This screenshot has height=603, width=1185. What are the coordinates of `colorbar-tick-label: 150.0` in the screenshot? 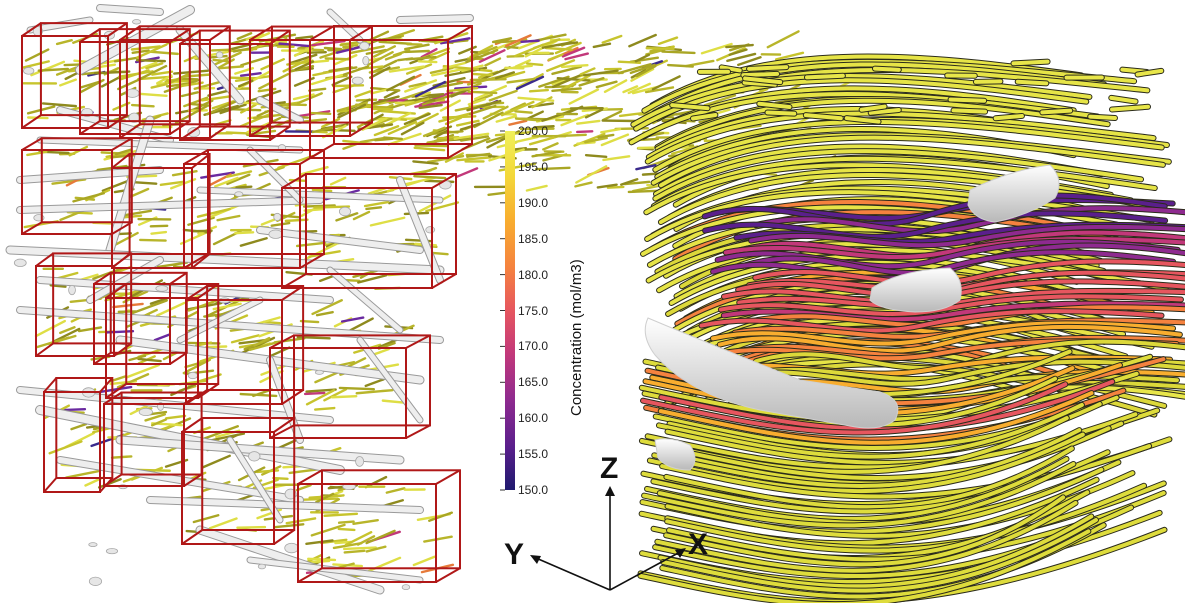 It's located at (533, 490).